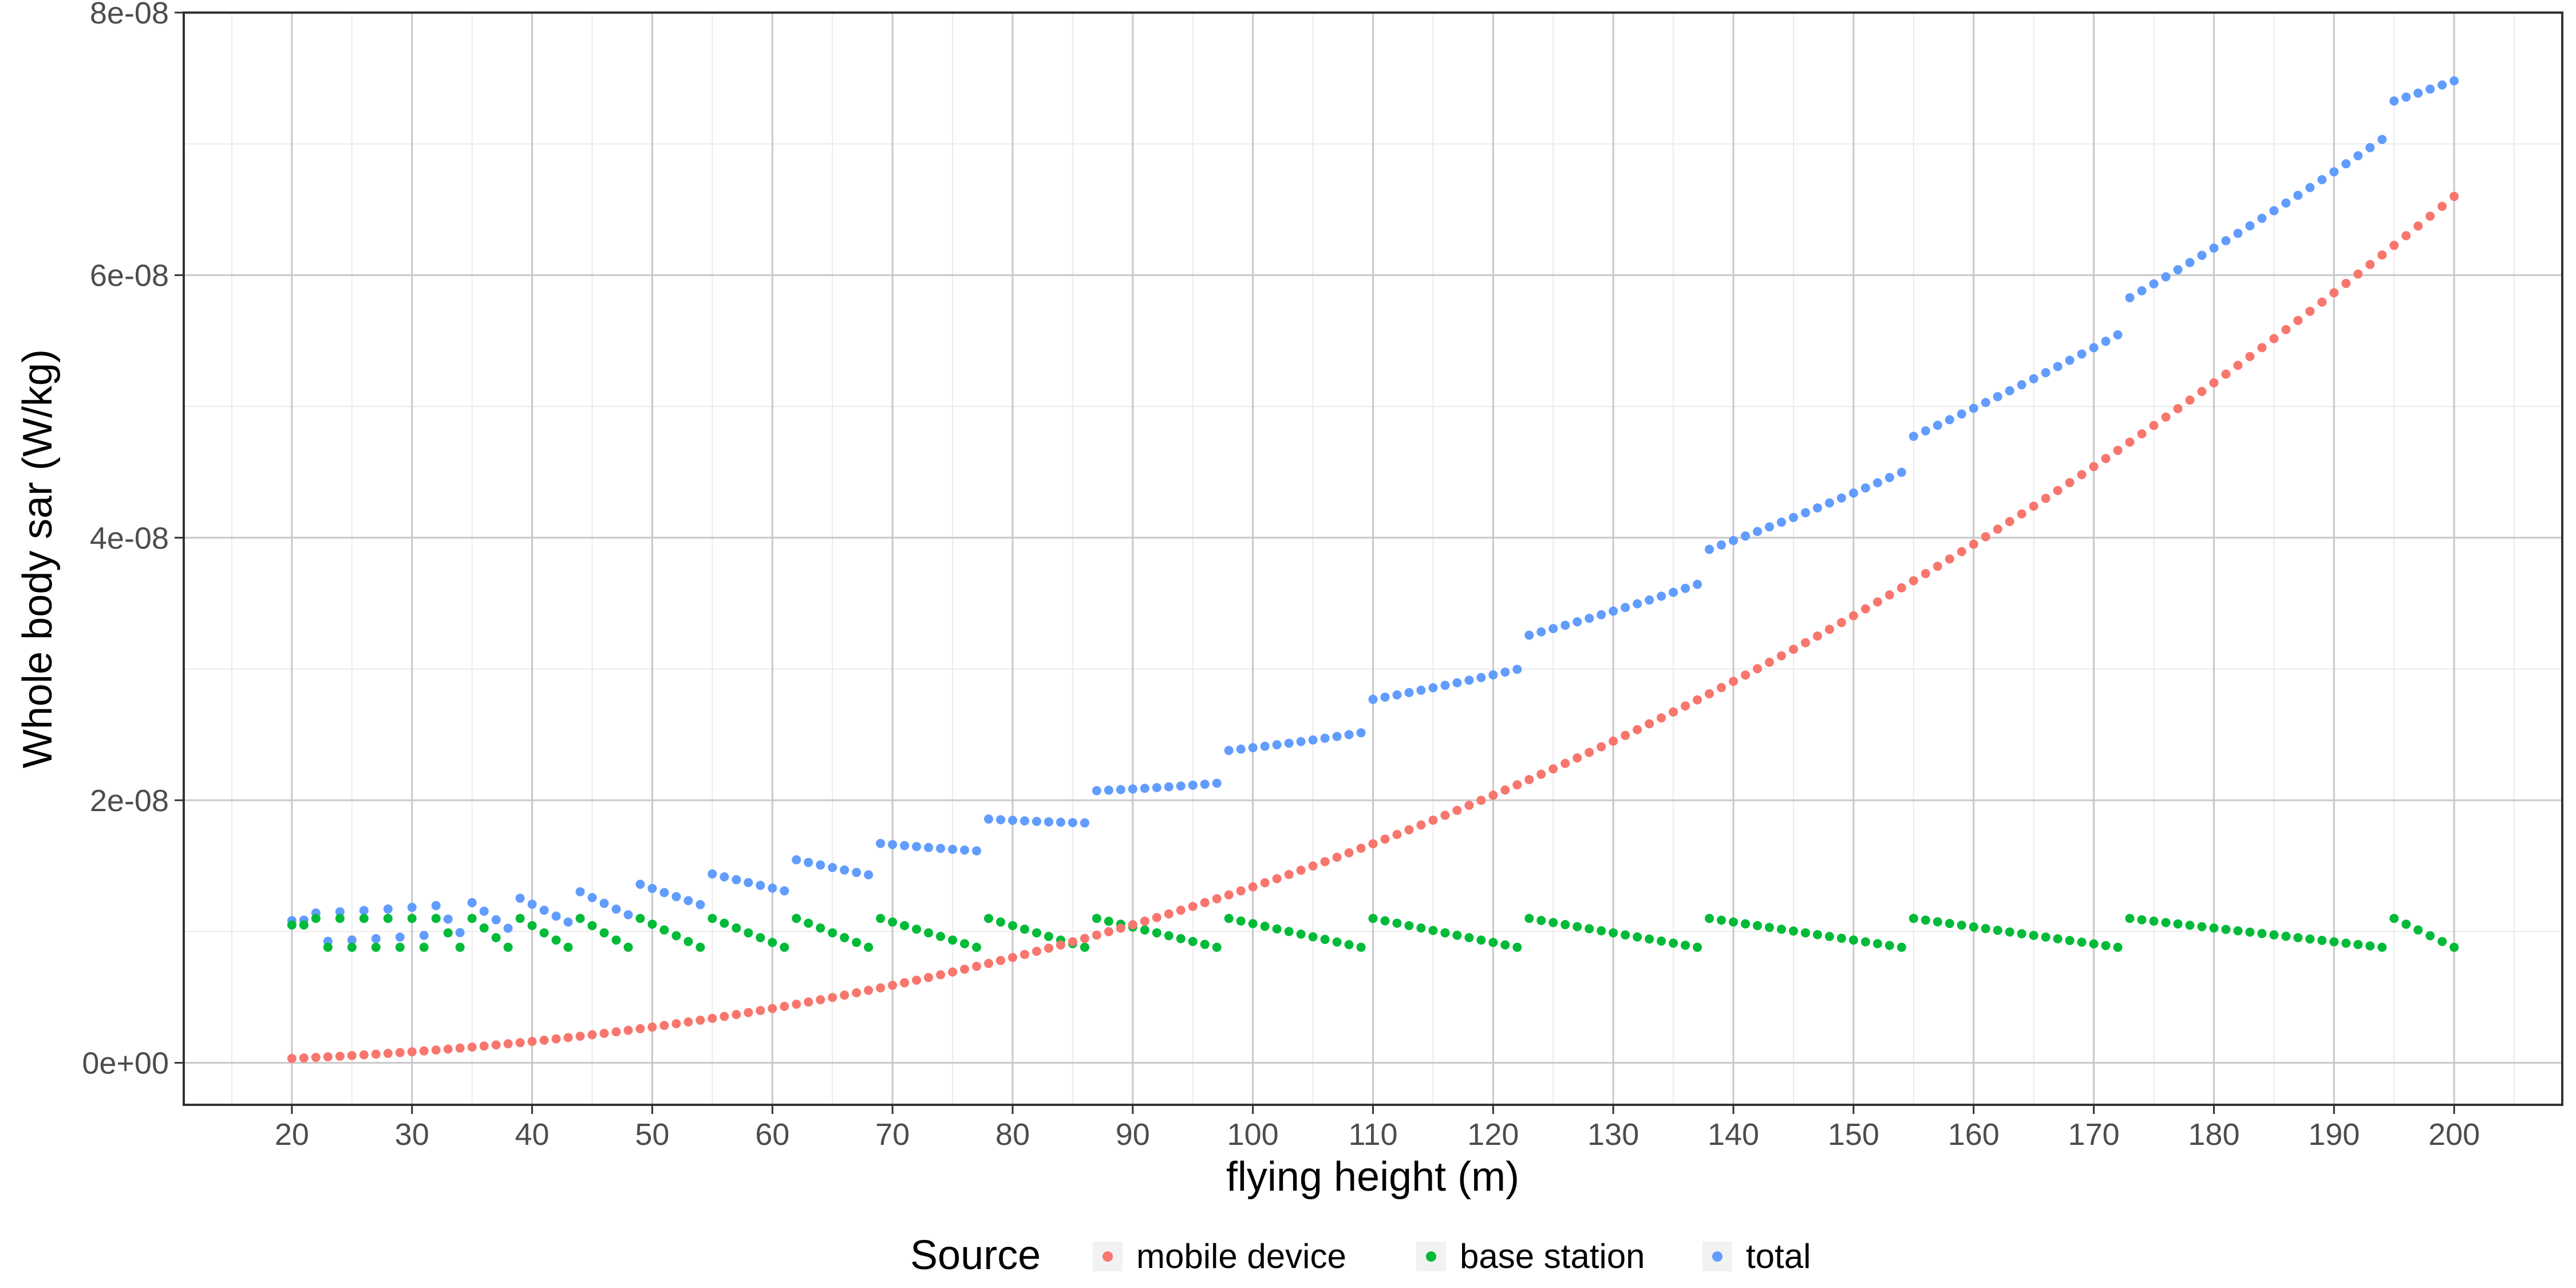 The height and width of the screenshot is (1288, 2576). What do you see at coordinates (133, 540) in the screenshot?
I see `y-axis: 0e+00 2e-08 4e-08 6e-08 8e-08` at bounding box center [133, 540].